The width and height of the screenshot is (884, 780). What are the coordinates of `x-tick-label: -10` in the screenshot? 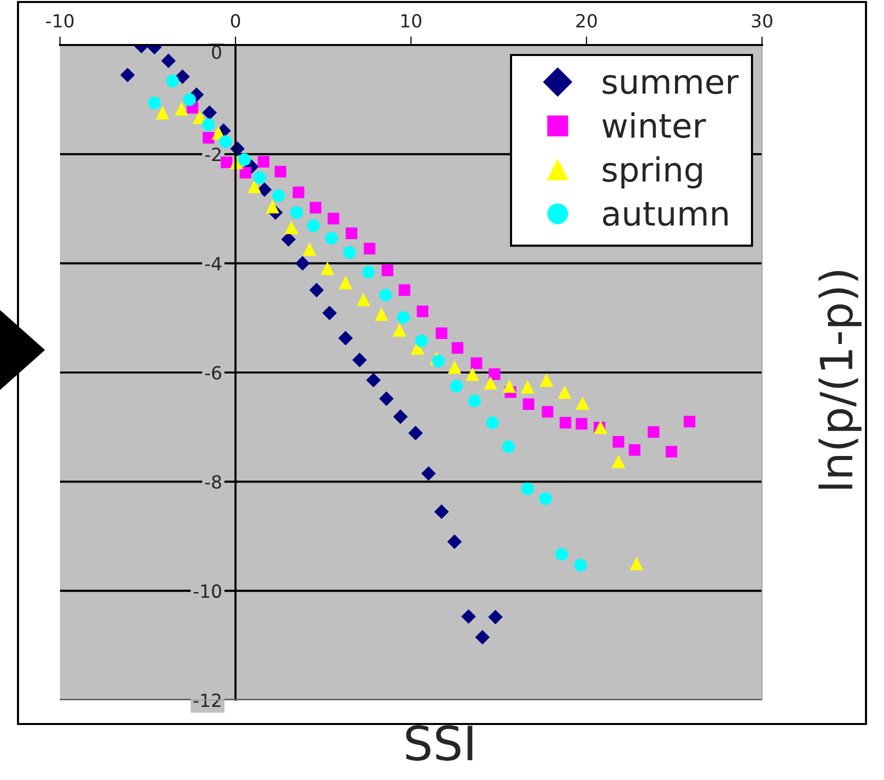 It's located at (60, 21).